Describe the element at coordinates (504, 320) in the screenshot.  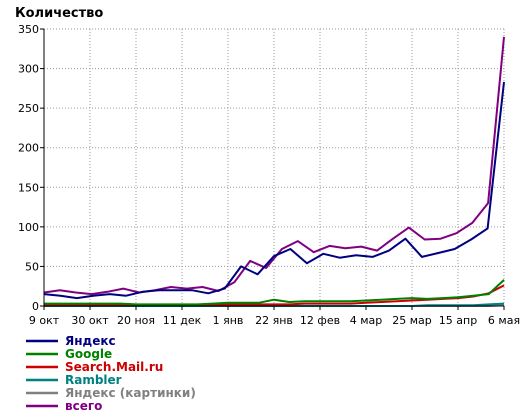
I see `x-tick-label: 6 мая` at that location.